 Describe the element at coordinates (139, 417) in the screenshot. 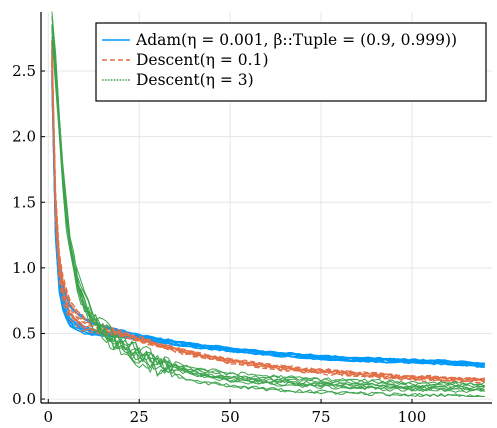

I see `x-tick-label: 25` at that location.